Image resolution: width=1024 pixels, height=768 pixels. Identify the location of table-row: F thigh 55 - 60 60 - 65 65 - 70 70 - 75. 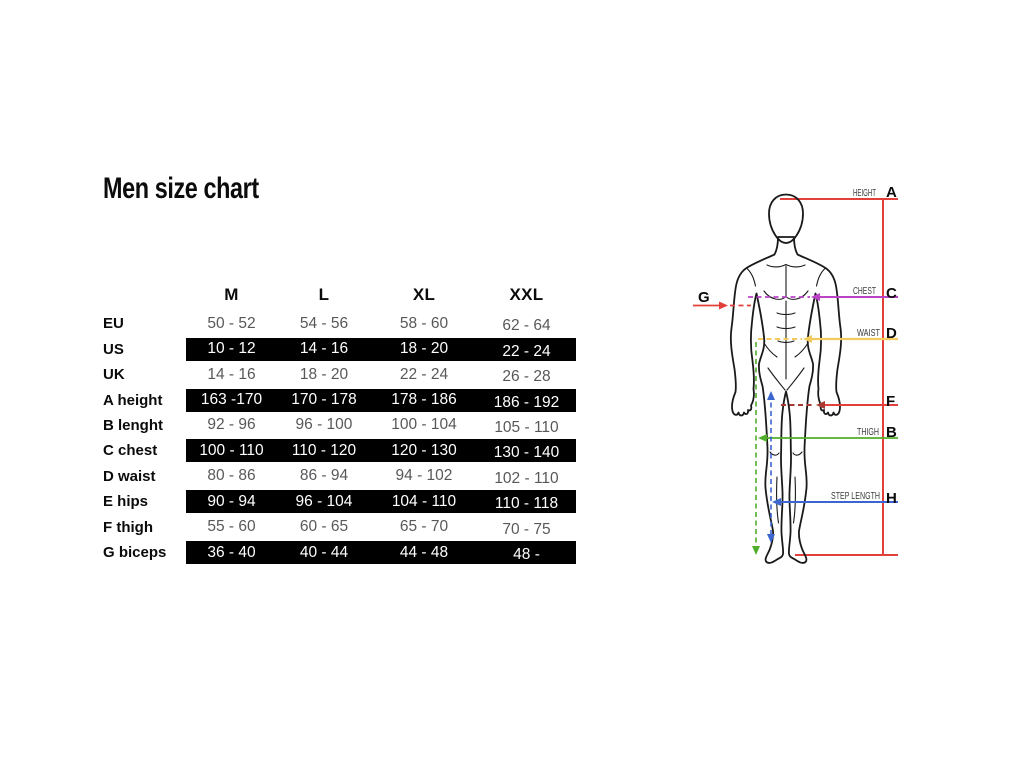
(339, 527).